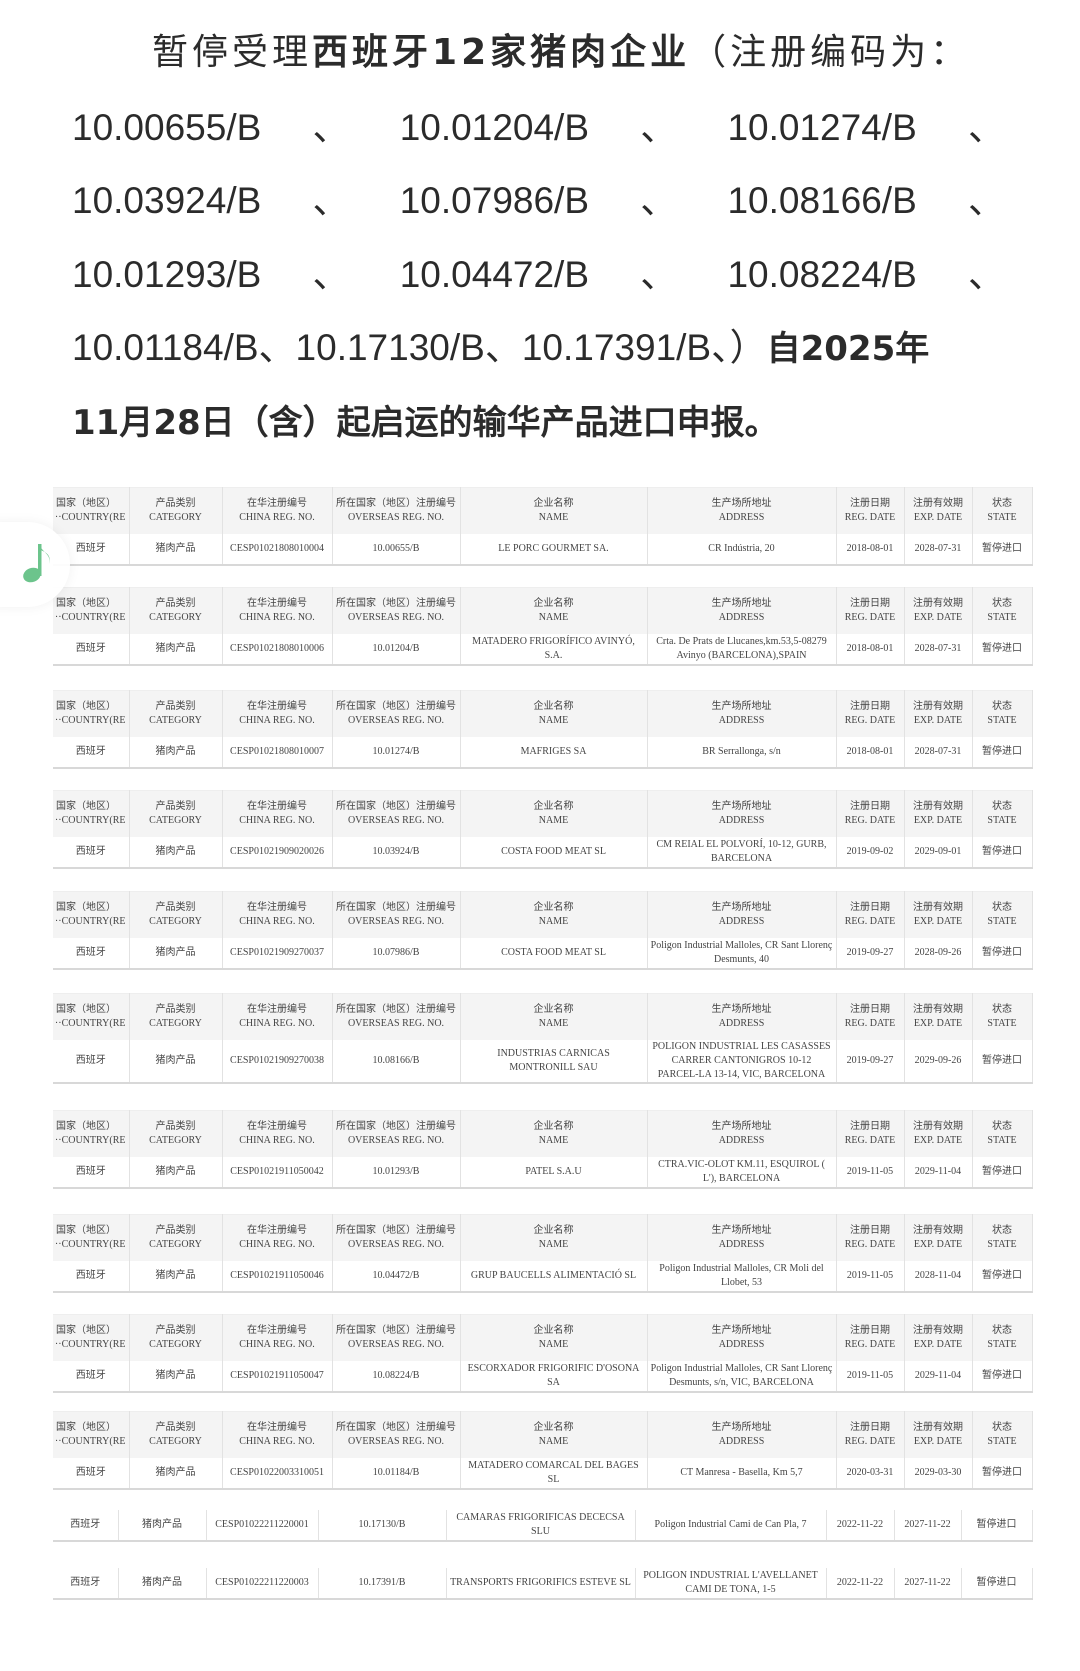  I want to click on cell-china-reg-no: CESP01021909270038, so click(277, 1061).